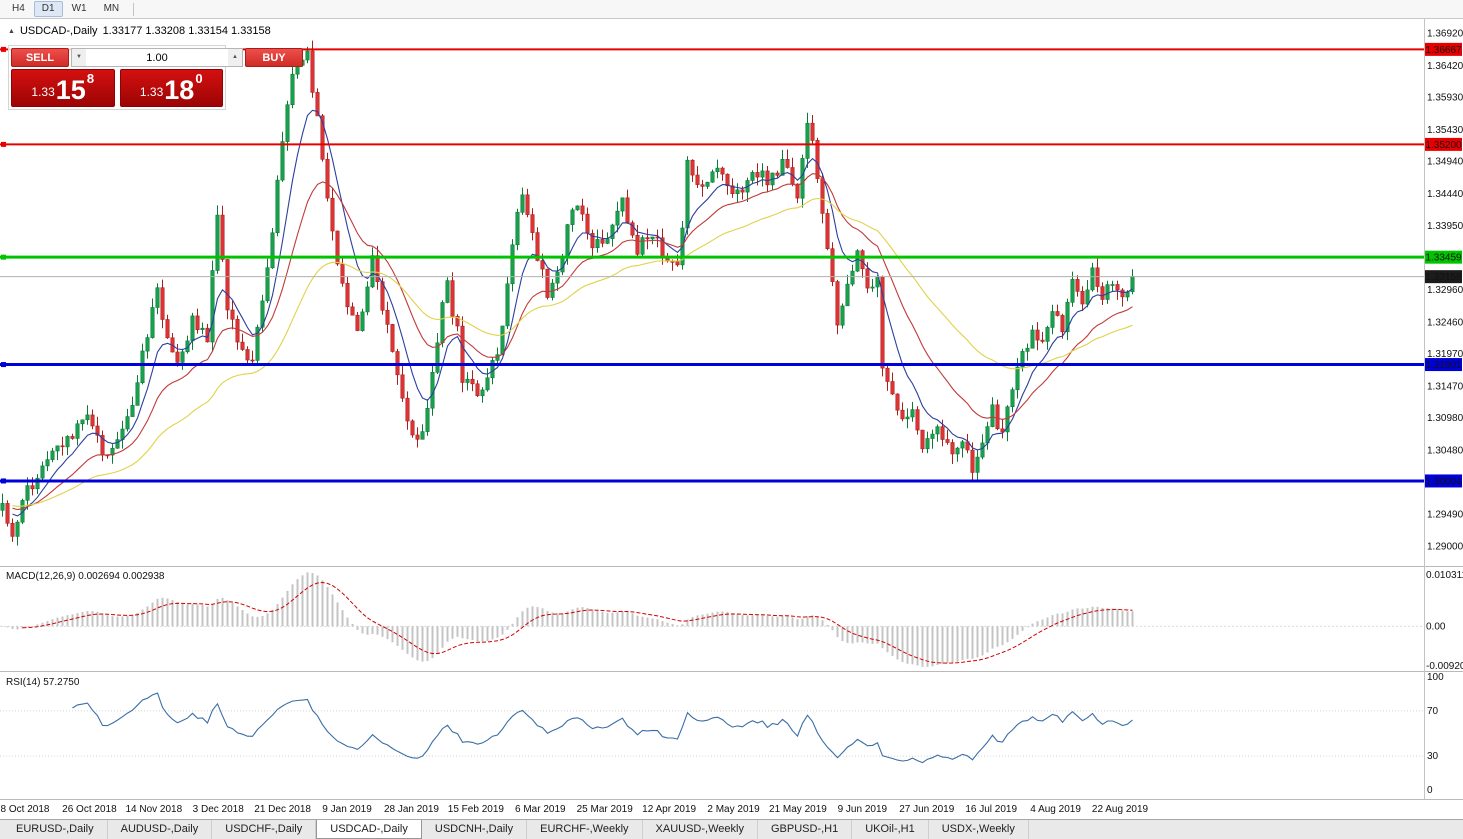 This screenshot has height=839, width=1463. Describe the element at coordinates (1443, 277) in the screenshot. I see `svg-text: 1.33158` at that location.